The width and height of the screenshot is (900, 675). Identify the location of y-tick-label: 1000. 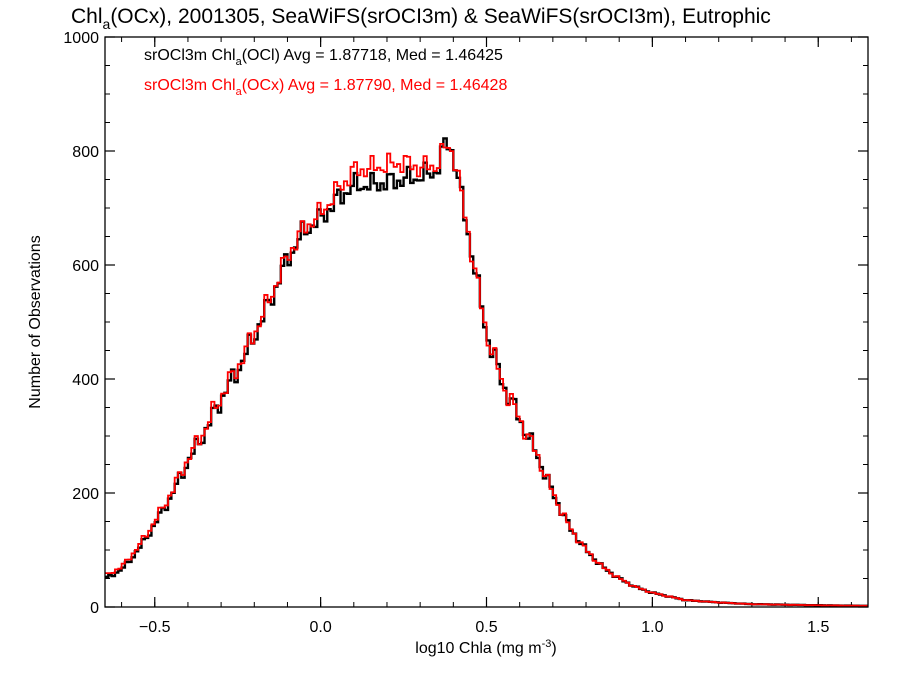
(81, 38).